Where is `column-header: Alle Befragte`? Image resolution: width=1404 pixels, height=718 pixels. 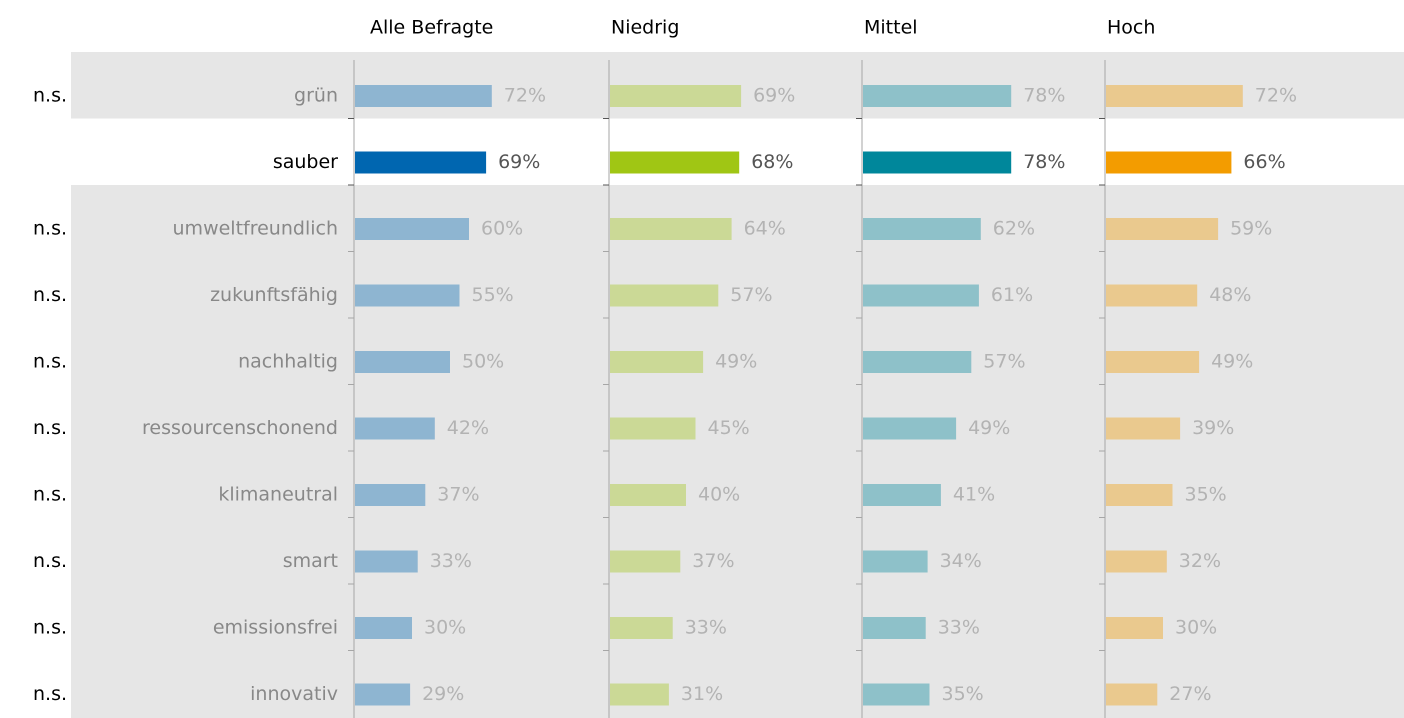 column-header: Alle Befragte is located at coordinates (431, 28).